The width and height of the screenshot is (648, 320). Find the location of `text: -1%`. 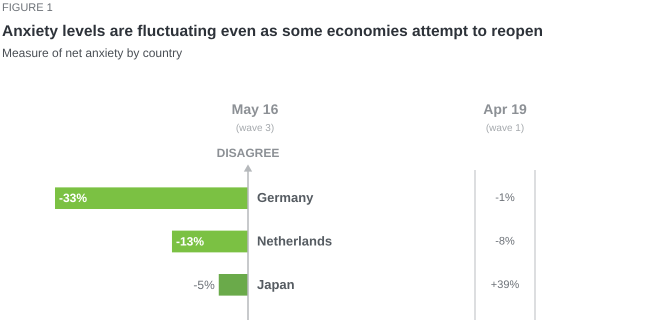

text: -1% is located at coordinates (505, 198).